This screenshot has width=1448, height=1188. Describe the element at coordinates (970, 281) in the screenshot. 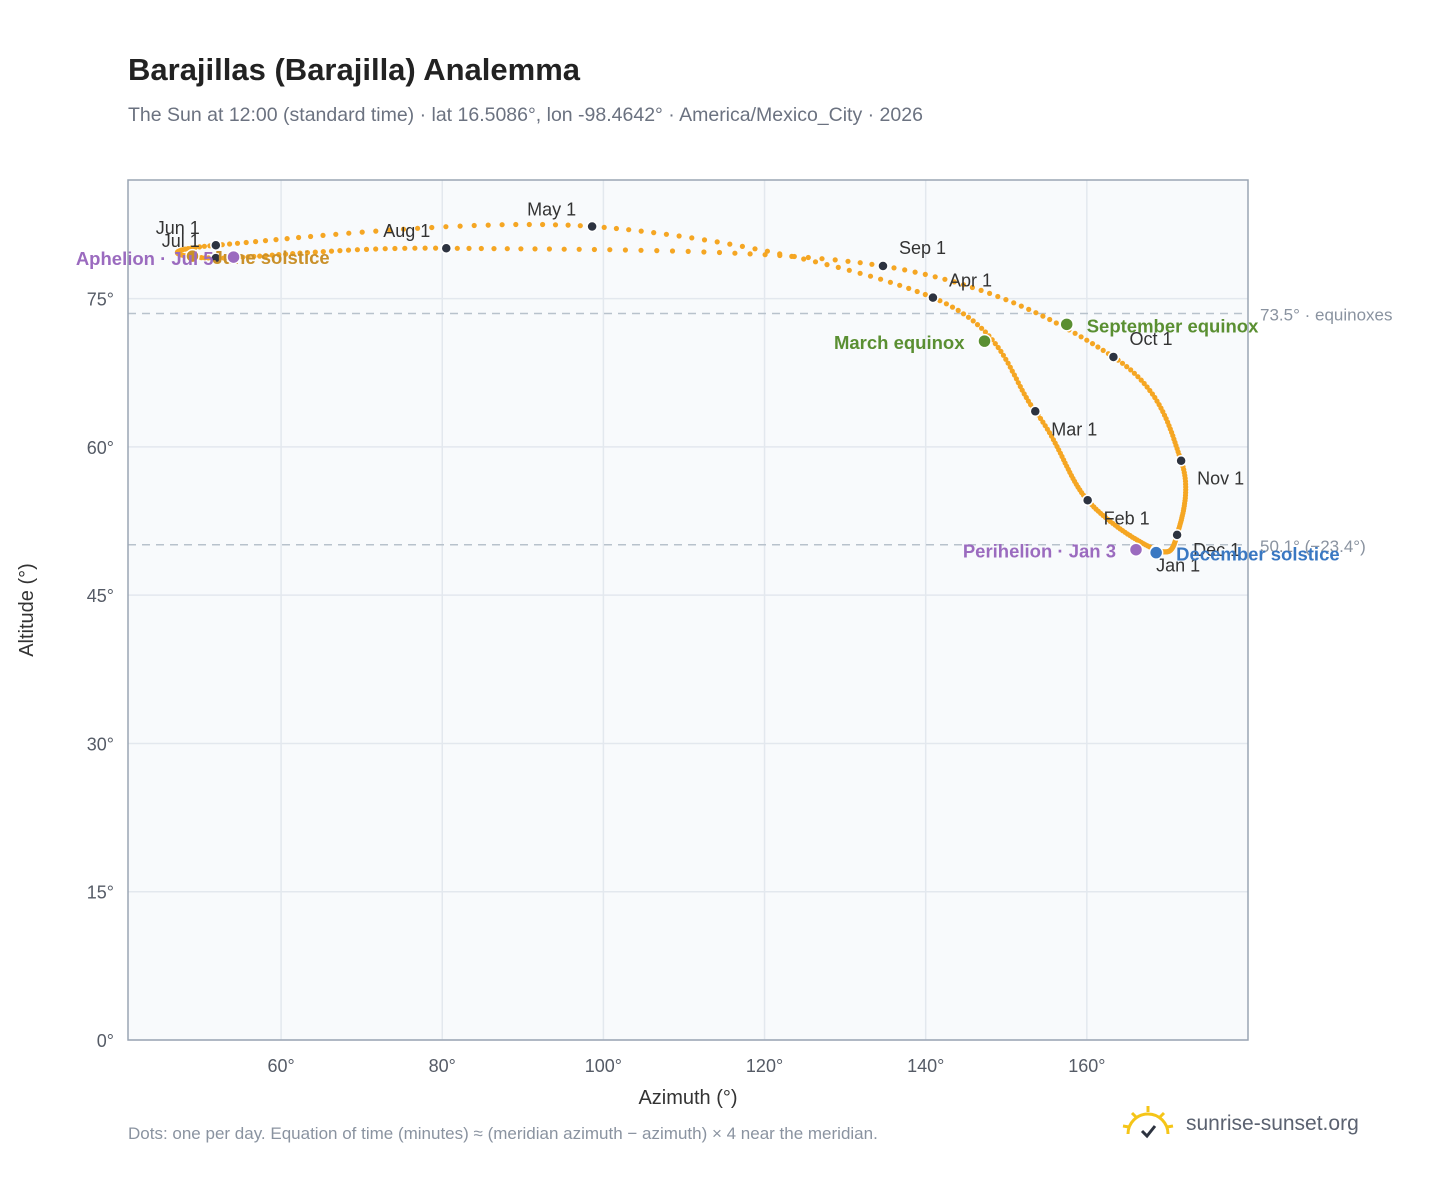

I see `month-marker-label: Apr 1` at that location.